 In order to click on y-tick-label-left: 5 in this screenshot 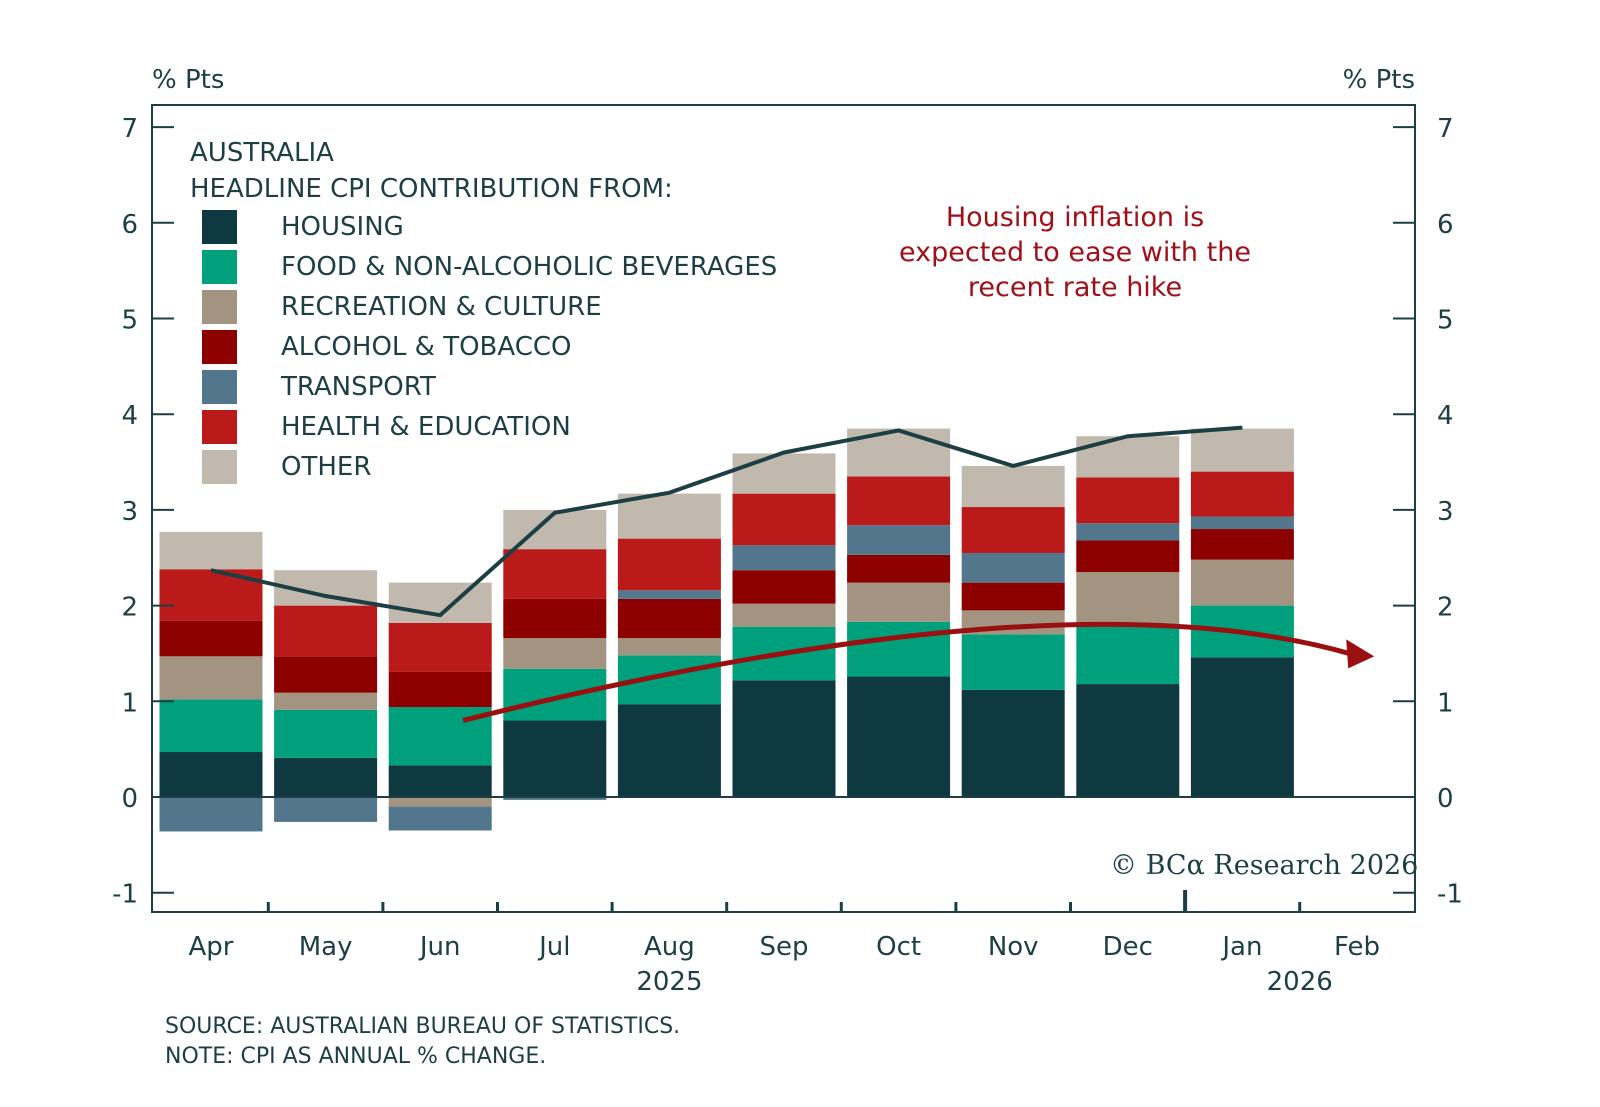, I will do `click(129, 321)`.